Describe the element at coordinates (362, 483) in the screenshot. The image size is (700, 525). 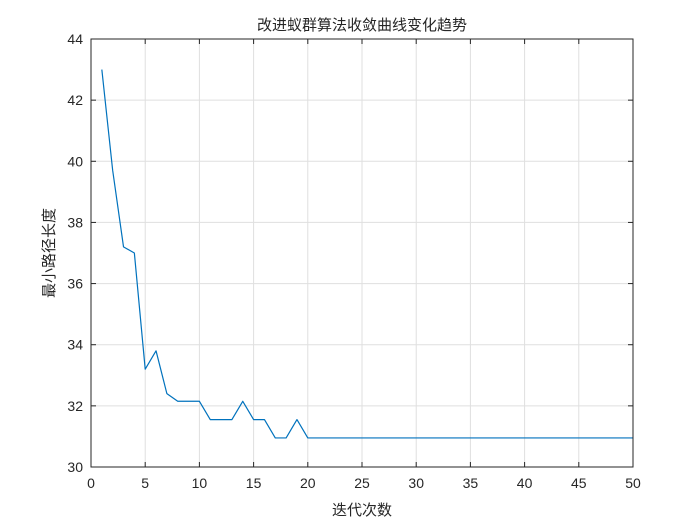
I see `x-tick-label: 25` at that location.